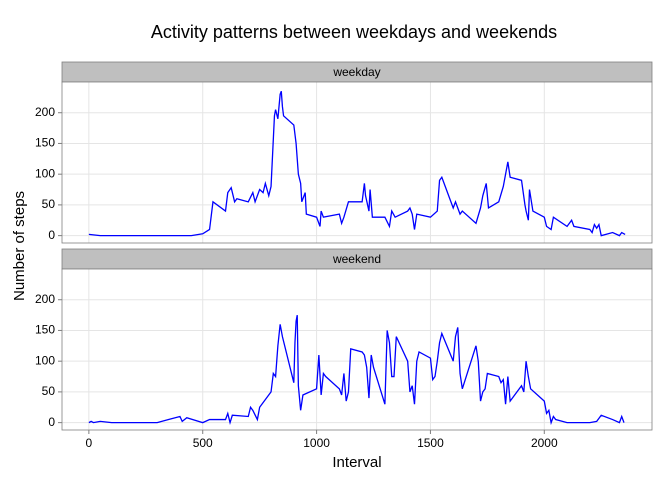 Image resolution: width=672 pixels, height=480 pixels. I want to click on strip-label: weekend, so click(356, 259).